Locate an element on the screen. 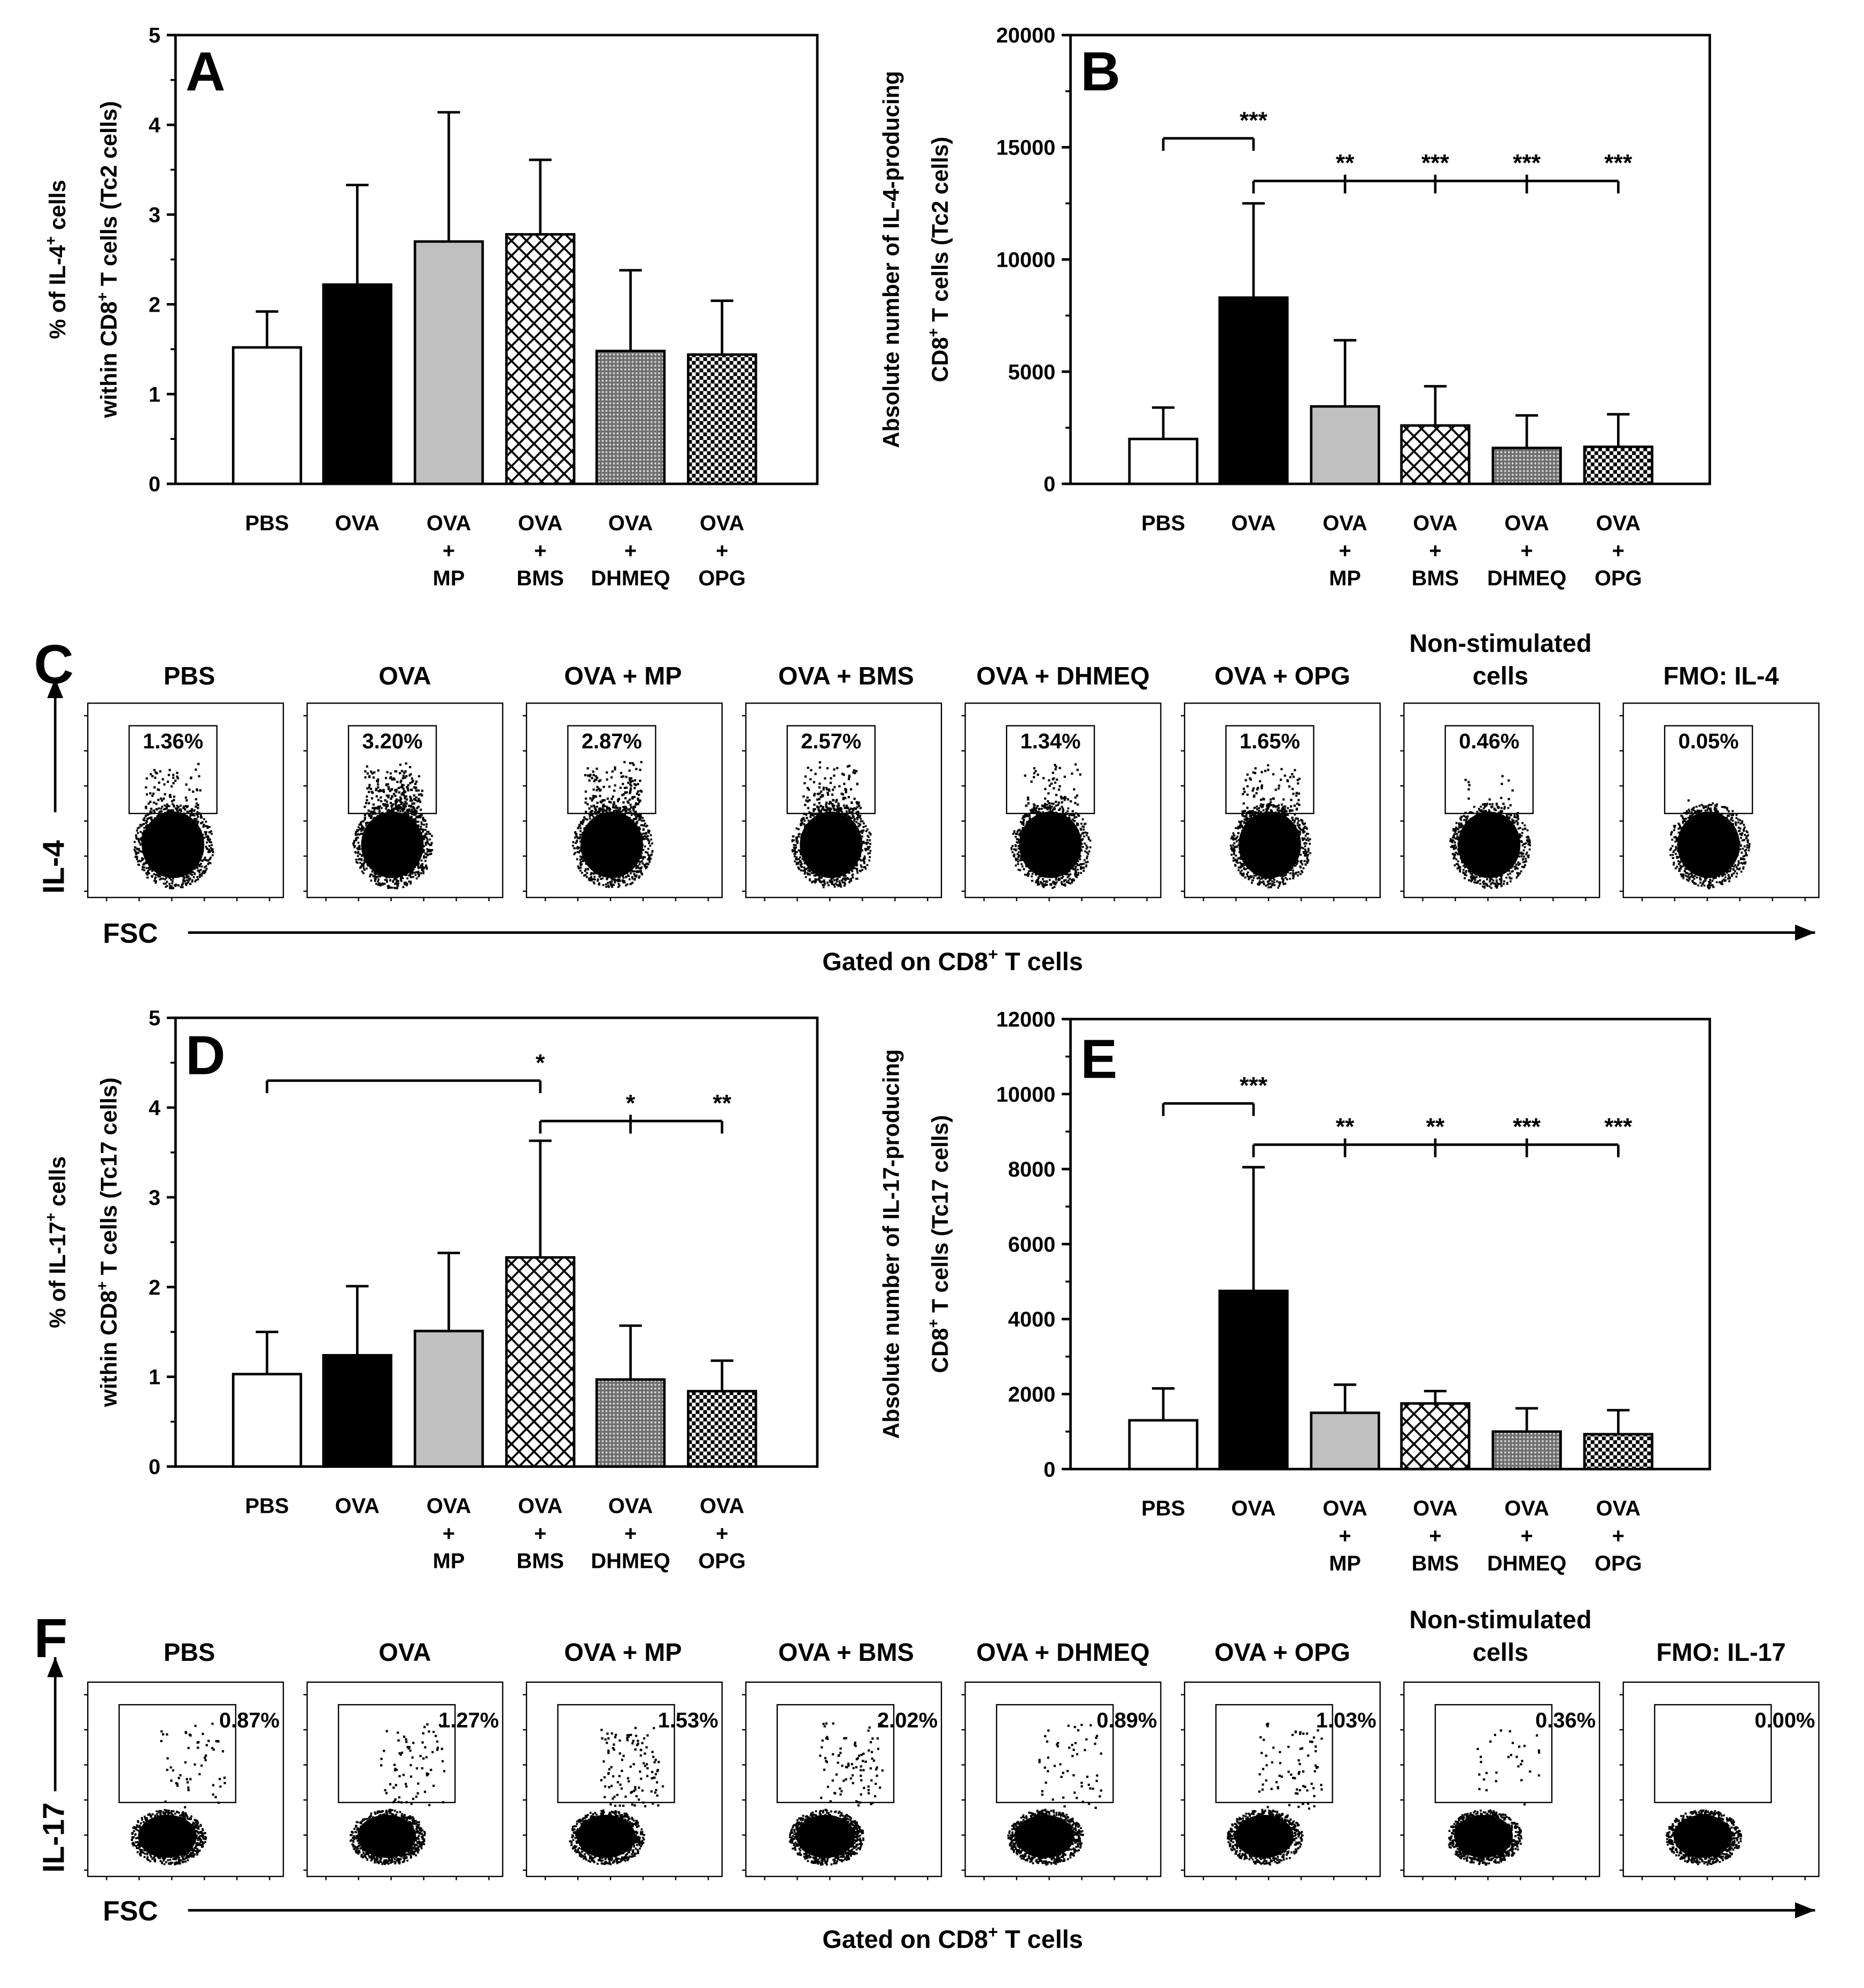  y-tick-label: 20000 is located at coordinates (1026, 36).